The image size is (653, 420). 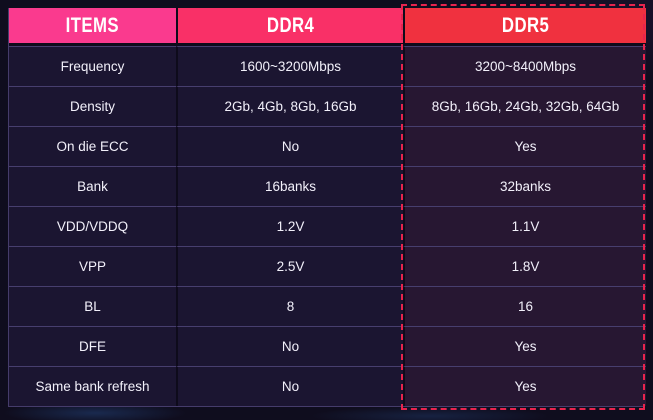 I want to click on column-header-ddr4-label: DDR4, so click(x=290, y=25).